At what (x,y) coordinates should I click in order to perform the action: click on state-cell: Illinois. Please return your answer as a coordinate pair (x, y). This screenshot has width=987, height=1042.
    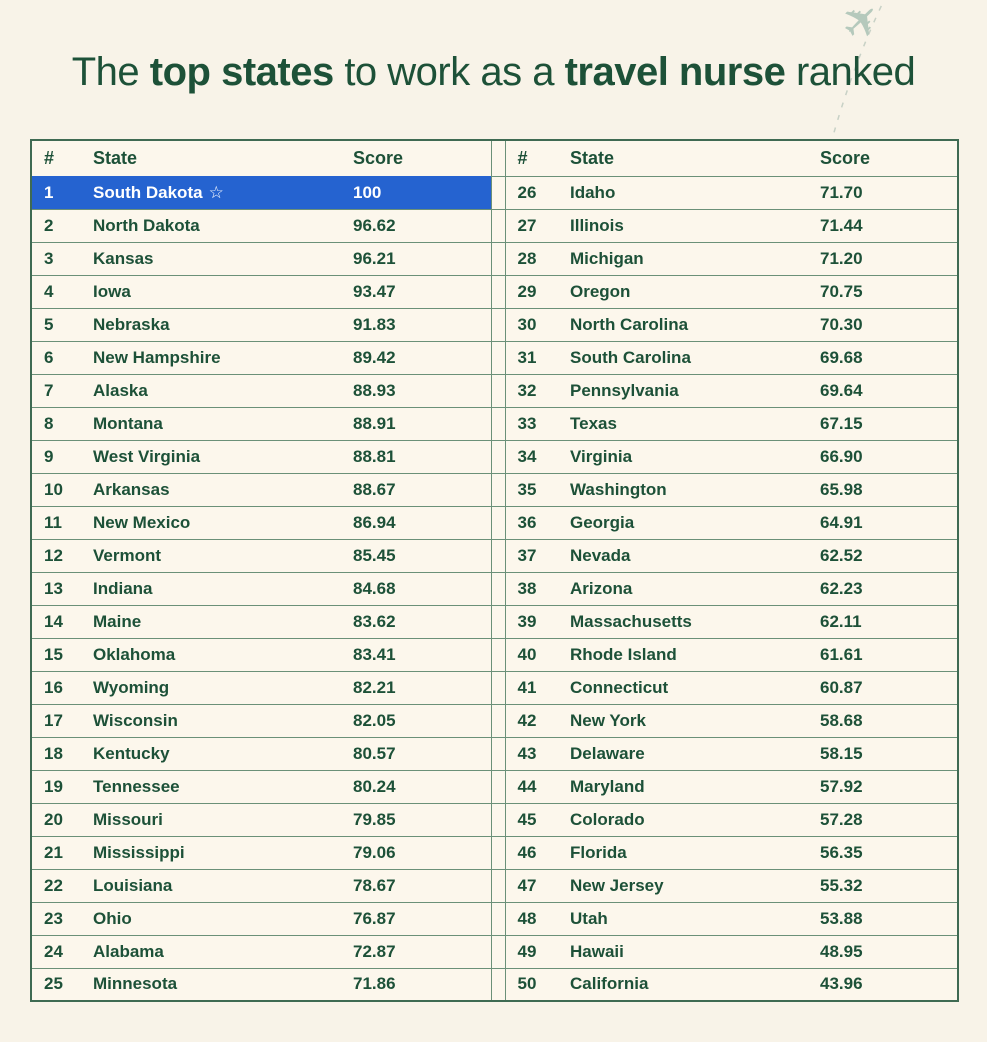
    Looking at the image, I should click on (684, 225).